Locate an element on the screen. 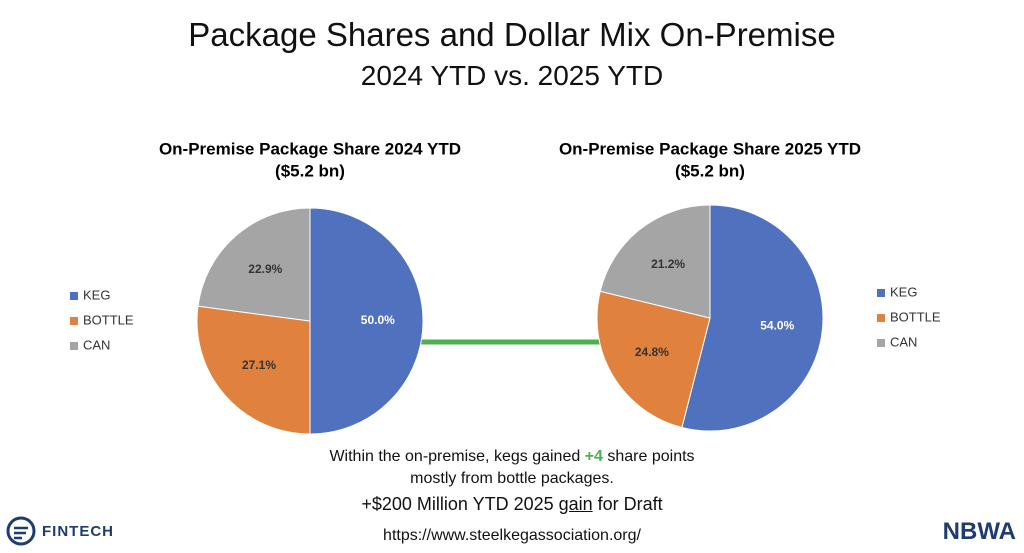 The width and height of the screenshot is (1024, 553). slide-title: Package Shares and Dollar Mix On-Premise is located at coordinates (512, 34).